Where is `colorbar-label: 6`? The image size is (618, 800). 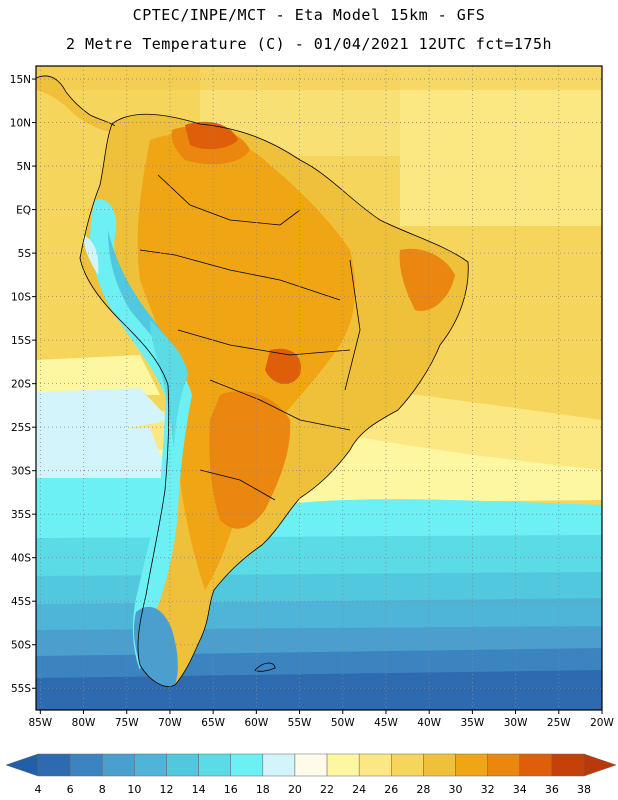
colorbar-label: 6 is located at coordinates (70, 789).